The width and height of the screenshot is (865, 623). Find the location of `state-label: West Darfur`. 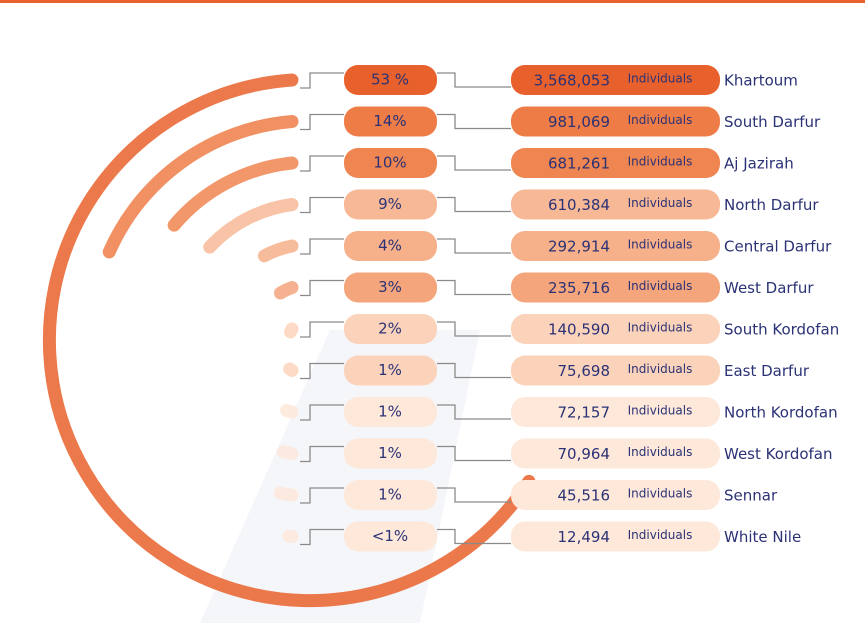

state-label: West Darfur is located at coordinates (769, 288).